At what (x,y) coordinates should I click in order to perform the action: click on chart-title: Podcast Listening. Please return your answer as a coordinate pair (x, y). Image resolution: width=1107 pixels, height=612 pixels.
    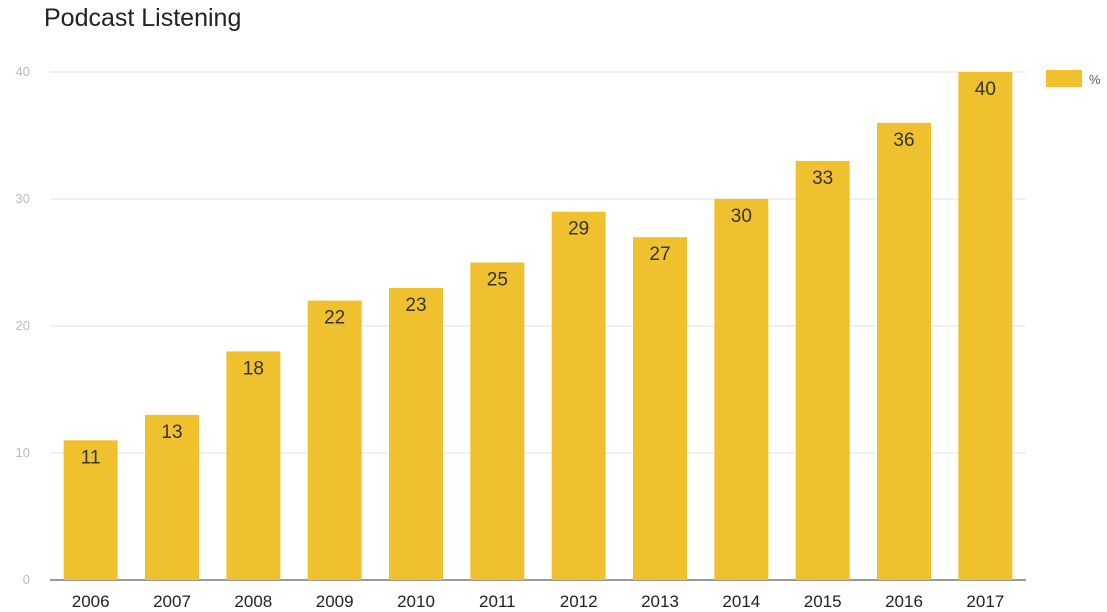
    Looking at the image, I should click on (143, 18).